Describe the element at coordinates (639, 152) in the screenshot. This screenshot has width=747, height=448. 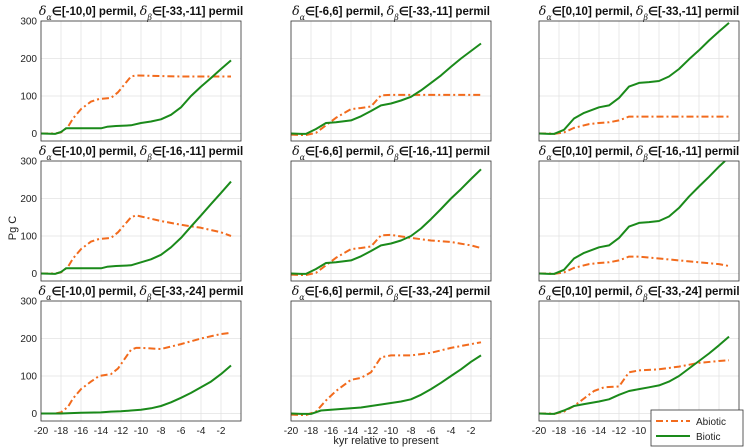
I see `panel-title: δα∈[0,10] permil, δβ∈[-16,-11] permil` at that location.